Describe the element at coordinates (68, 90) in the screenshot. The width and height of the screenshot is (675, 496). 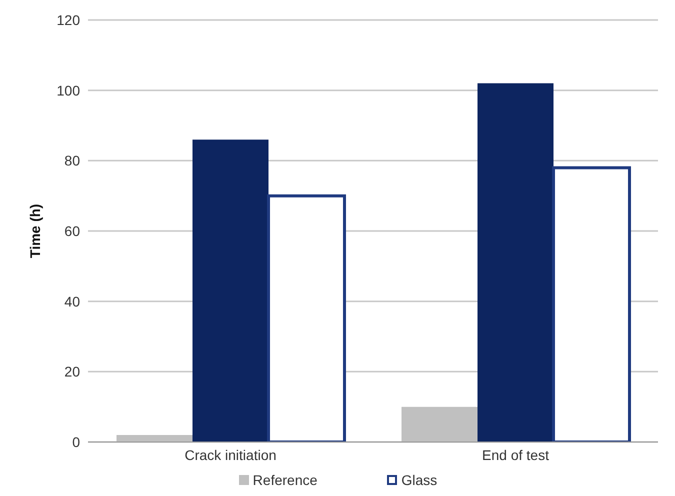
I see `y-tick-label: 100` at that location.